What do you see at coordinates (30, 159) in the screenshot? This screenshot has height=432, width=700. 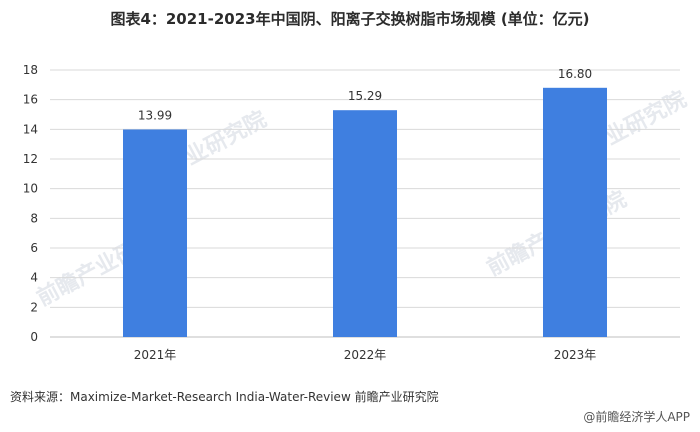 I see `y-tick-label: 12` at bounding box center [30, 159].